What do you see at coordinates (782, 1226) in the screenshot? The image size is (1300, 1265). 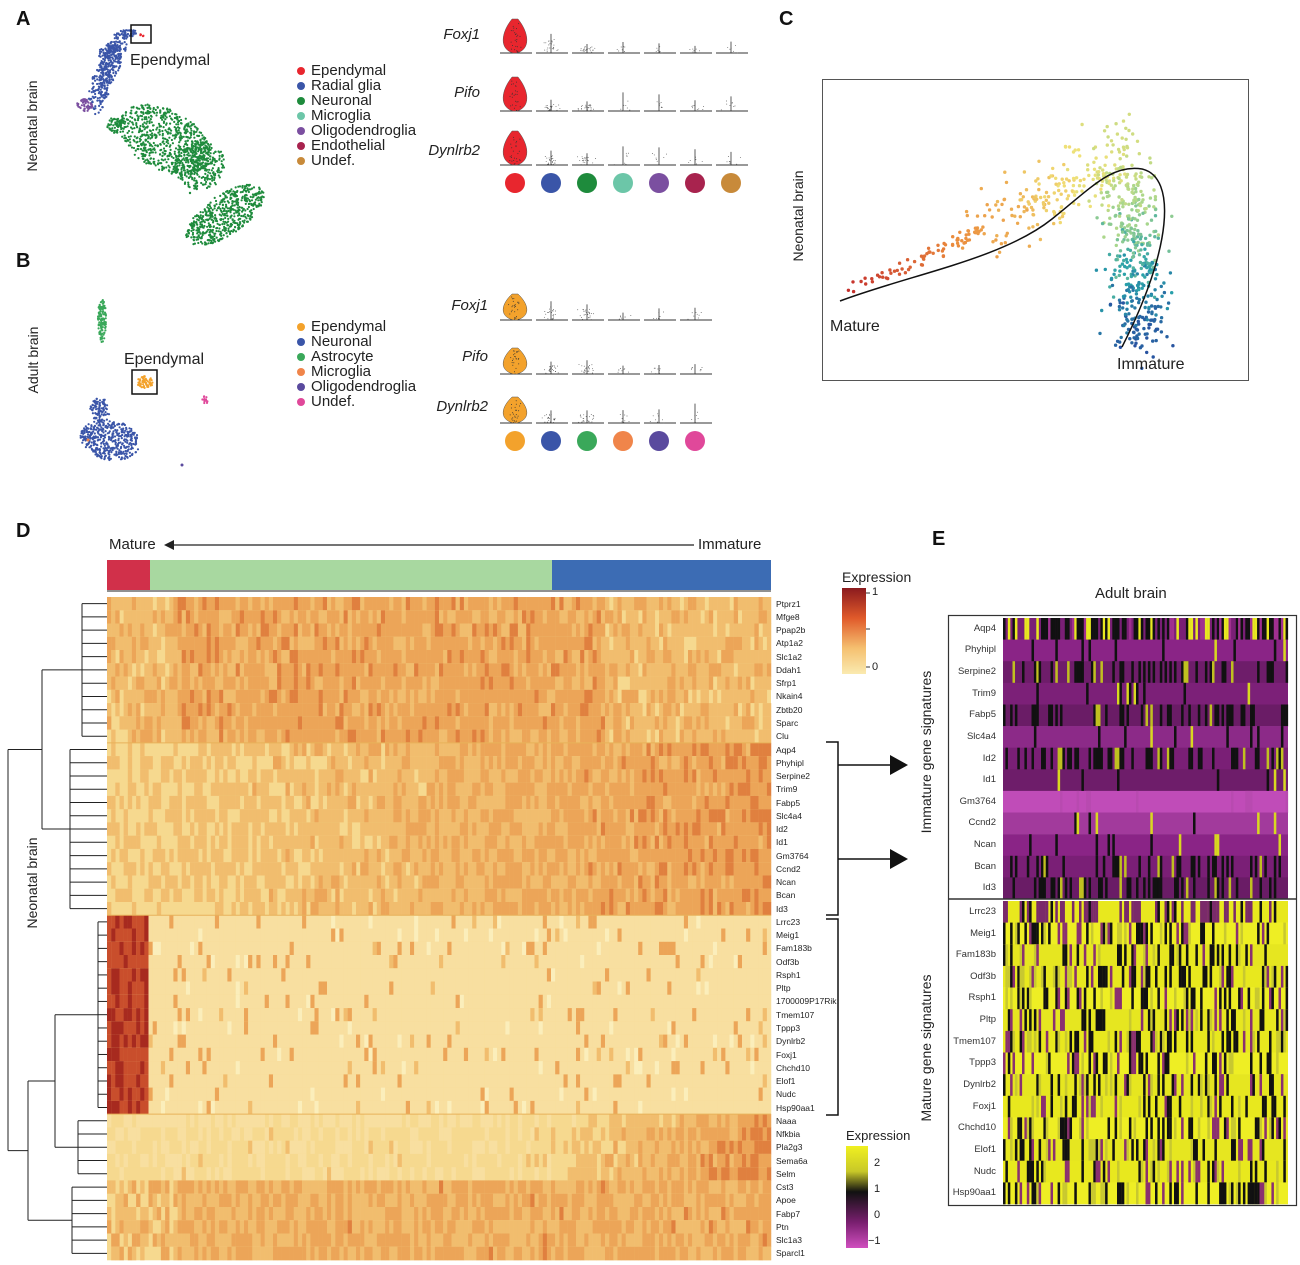 I see `heatmap-gene-label: Ptn` at bounding box center [782, 1226].